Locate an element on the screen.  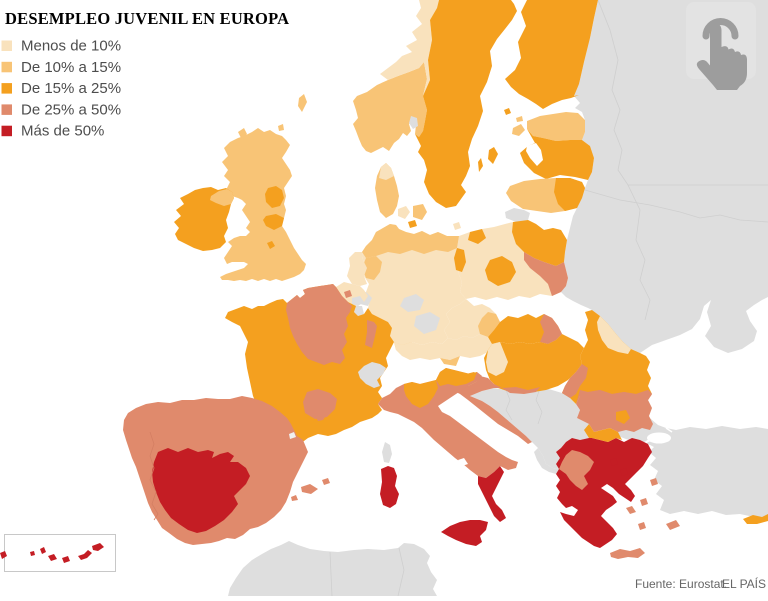
svg-text: Menos de 10% is located at coordinates (71, 46).